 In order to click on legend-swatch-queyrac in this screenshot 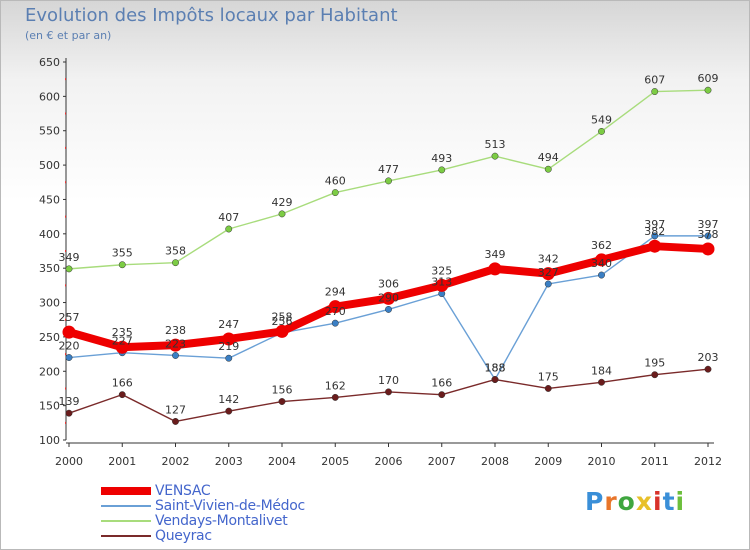, I will do `click(126, 536)`.